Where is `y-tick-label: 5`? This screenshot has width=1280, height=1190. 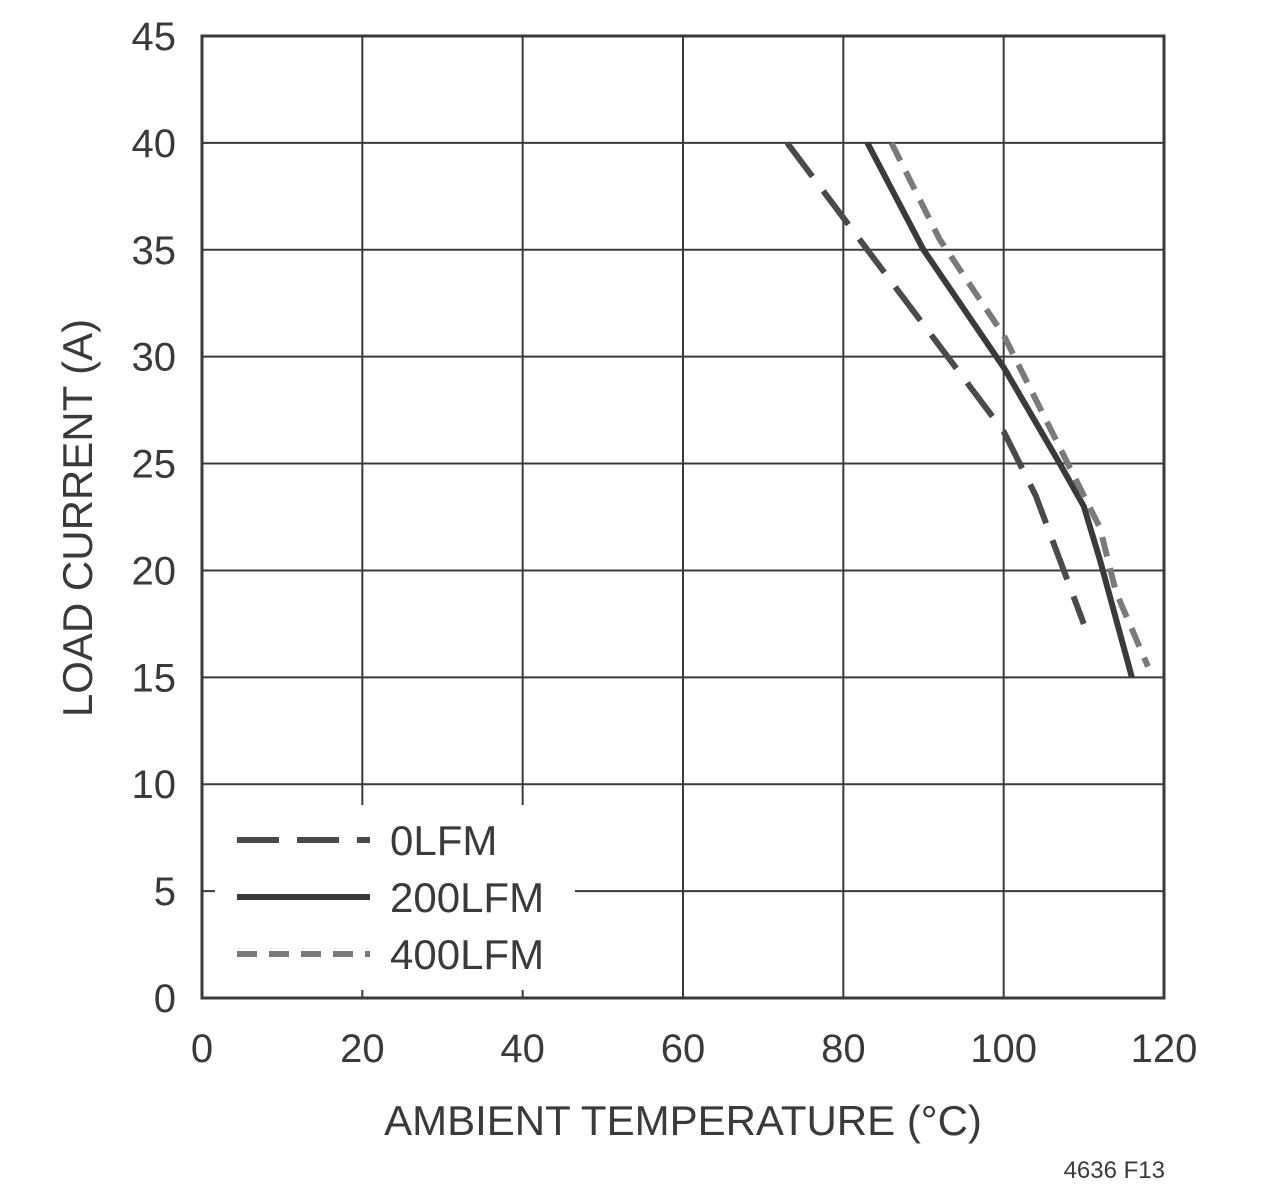
y-tick-label: 5 is located at coordinates (165, 892).